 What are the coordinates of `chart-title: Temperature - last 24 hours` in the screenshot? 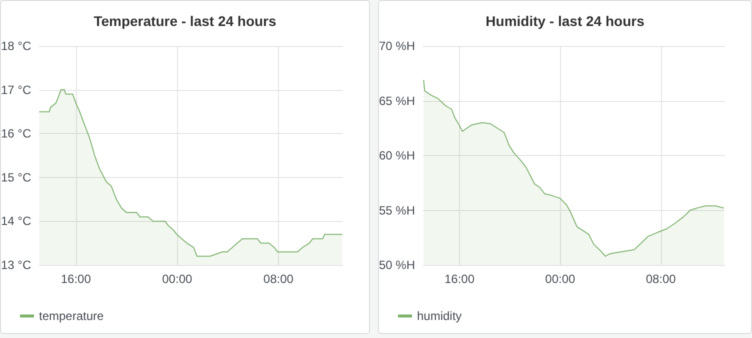 It's located at (185, 21).